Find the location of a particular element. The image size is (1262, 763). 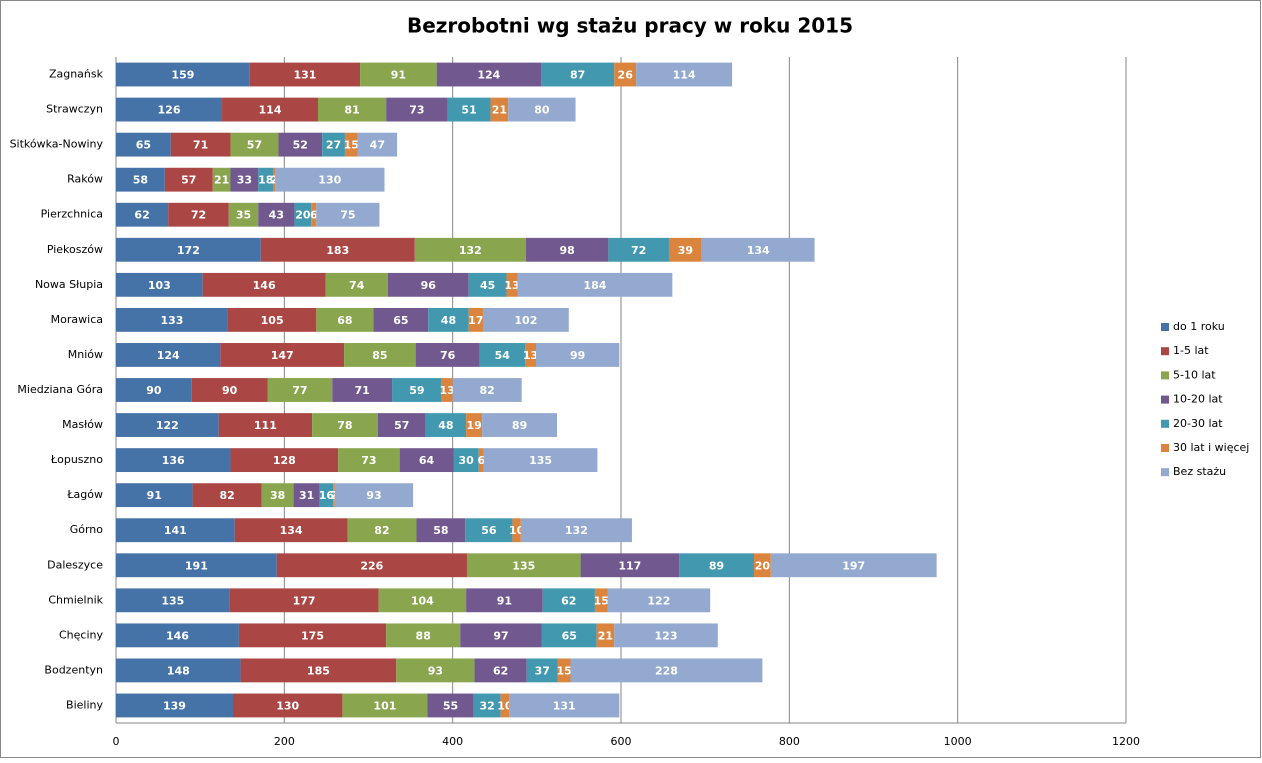

data-label: 57 is located at coordinates (254, 145).